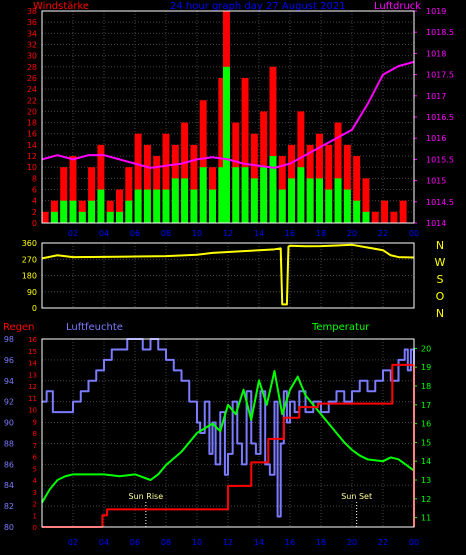  I want to click on lower-x-tick-label: 00, so click(414, 542).